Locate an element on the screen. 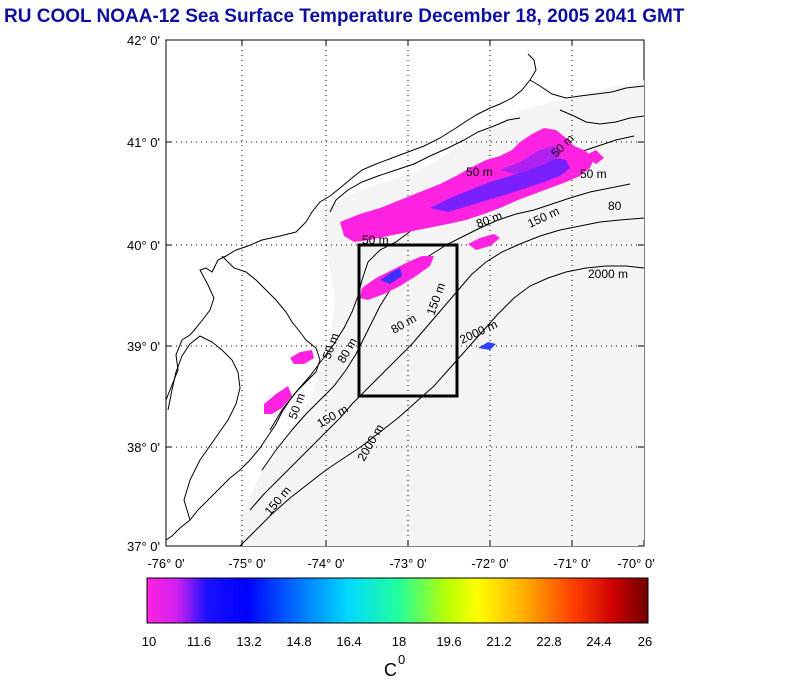 The width and height of the screenshot is (798, 680). colorbar-tick-label: 16.4 is located at coordinates (348, 641).